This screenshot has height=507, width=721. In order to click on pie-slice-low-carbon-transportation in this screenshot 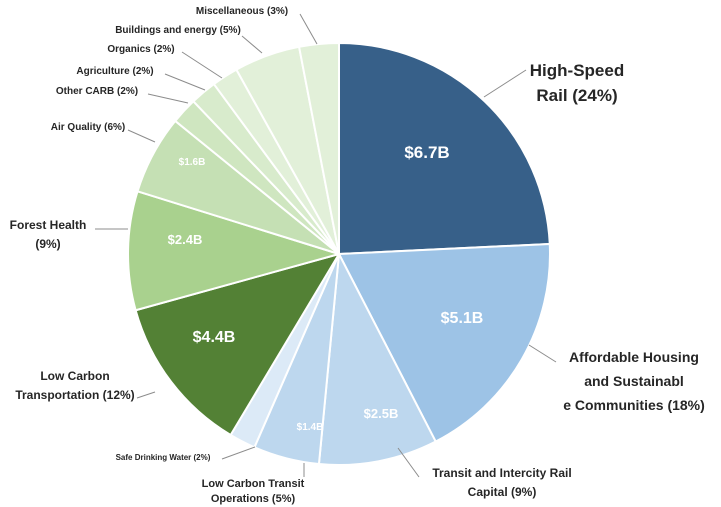, I will do `click(237, 345)`.